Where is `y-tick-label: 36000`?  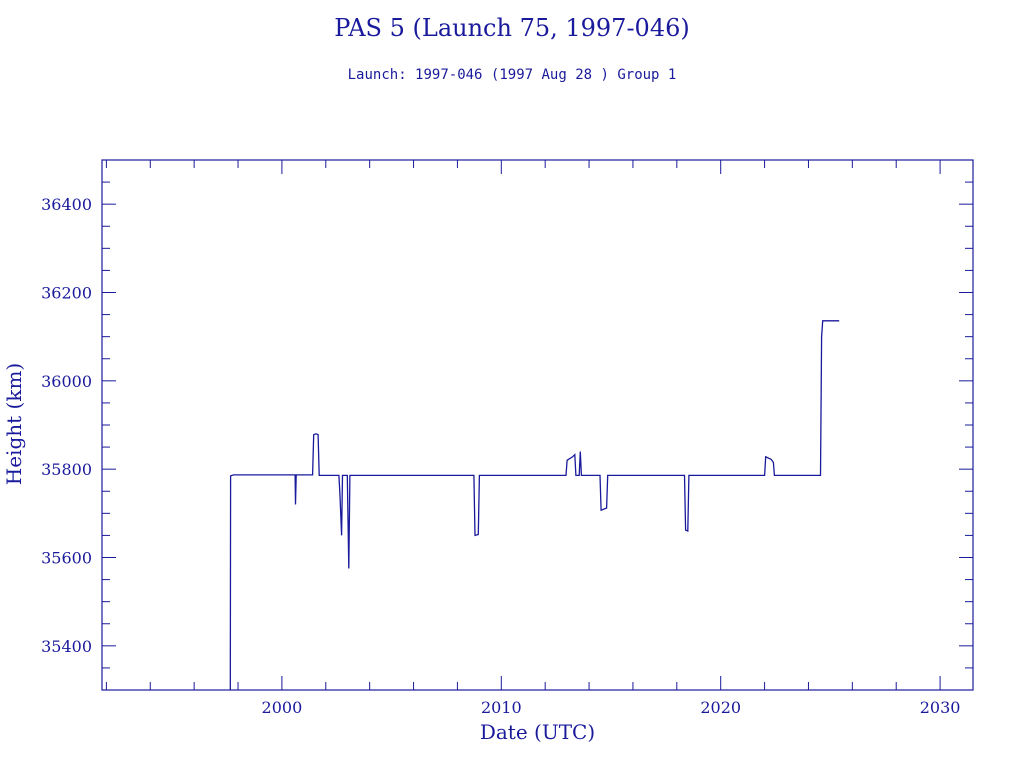 y-tick-label: 36000 is located at coordinates (66, 381).